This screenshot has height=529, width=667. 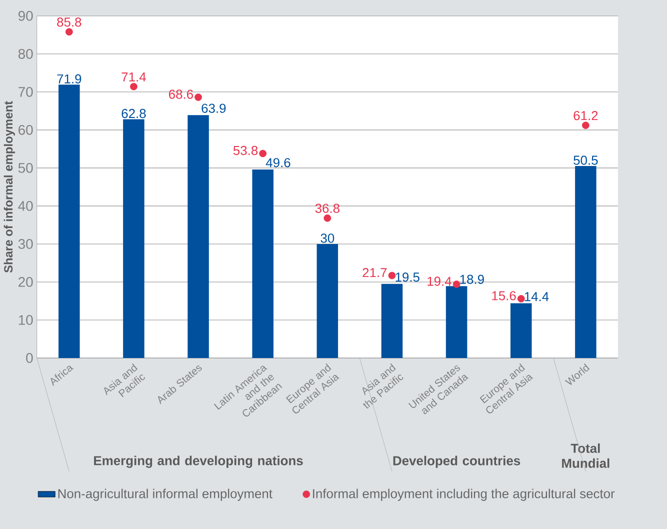 I want to click on y-axis-title: Share of informal employment, so click(x=9, y=187).